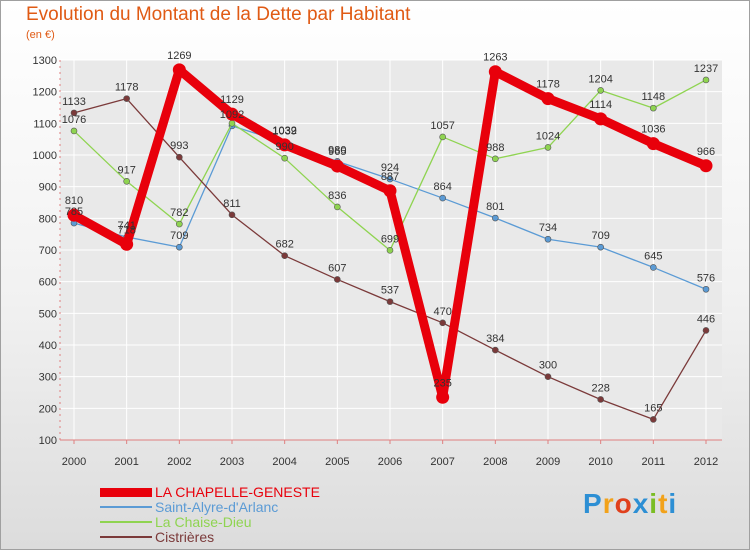 This screenshot has width=750, height=550. What do you see at coordinates (284, 462) in the screenshot?
I see `x-tick-label: 2004` at bounding box center [284, 462].